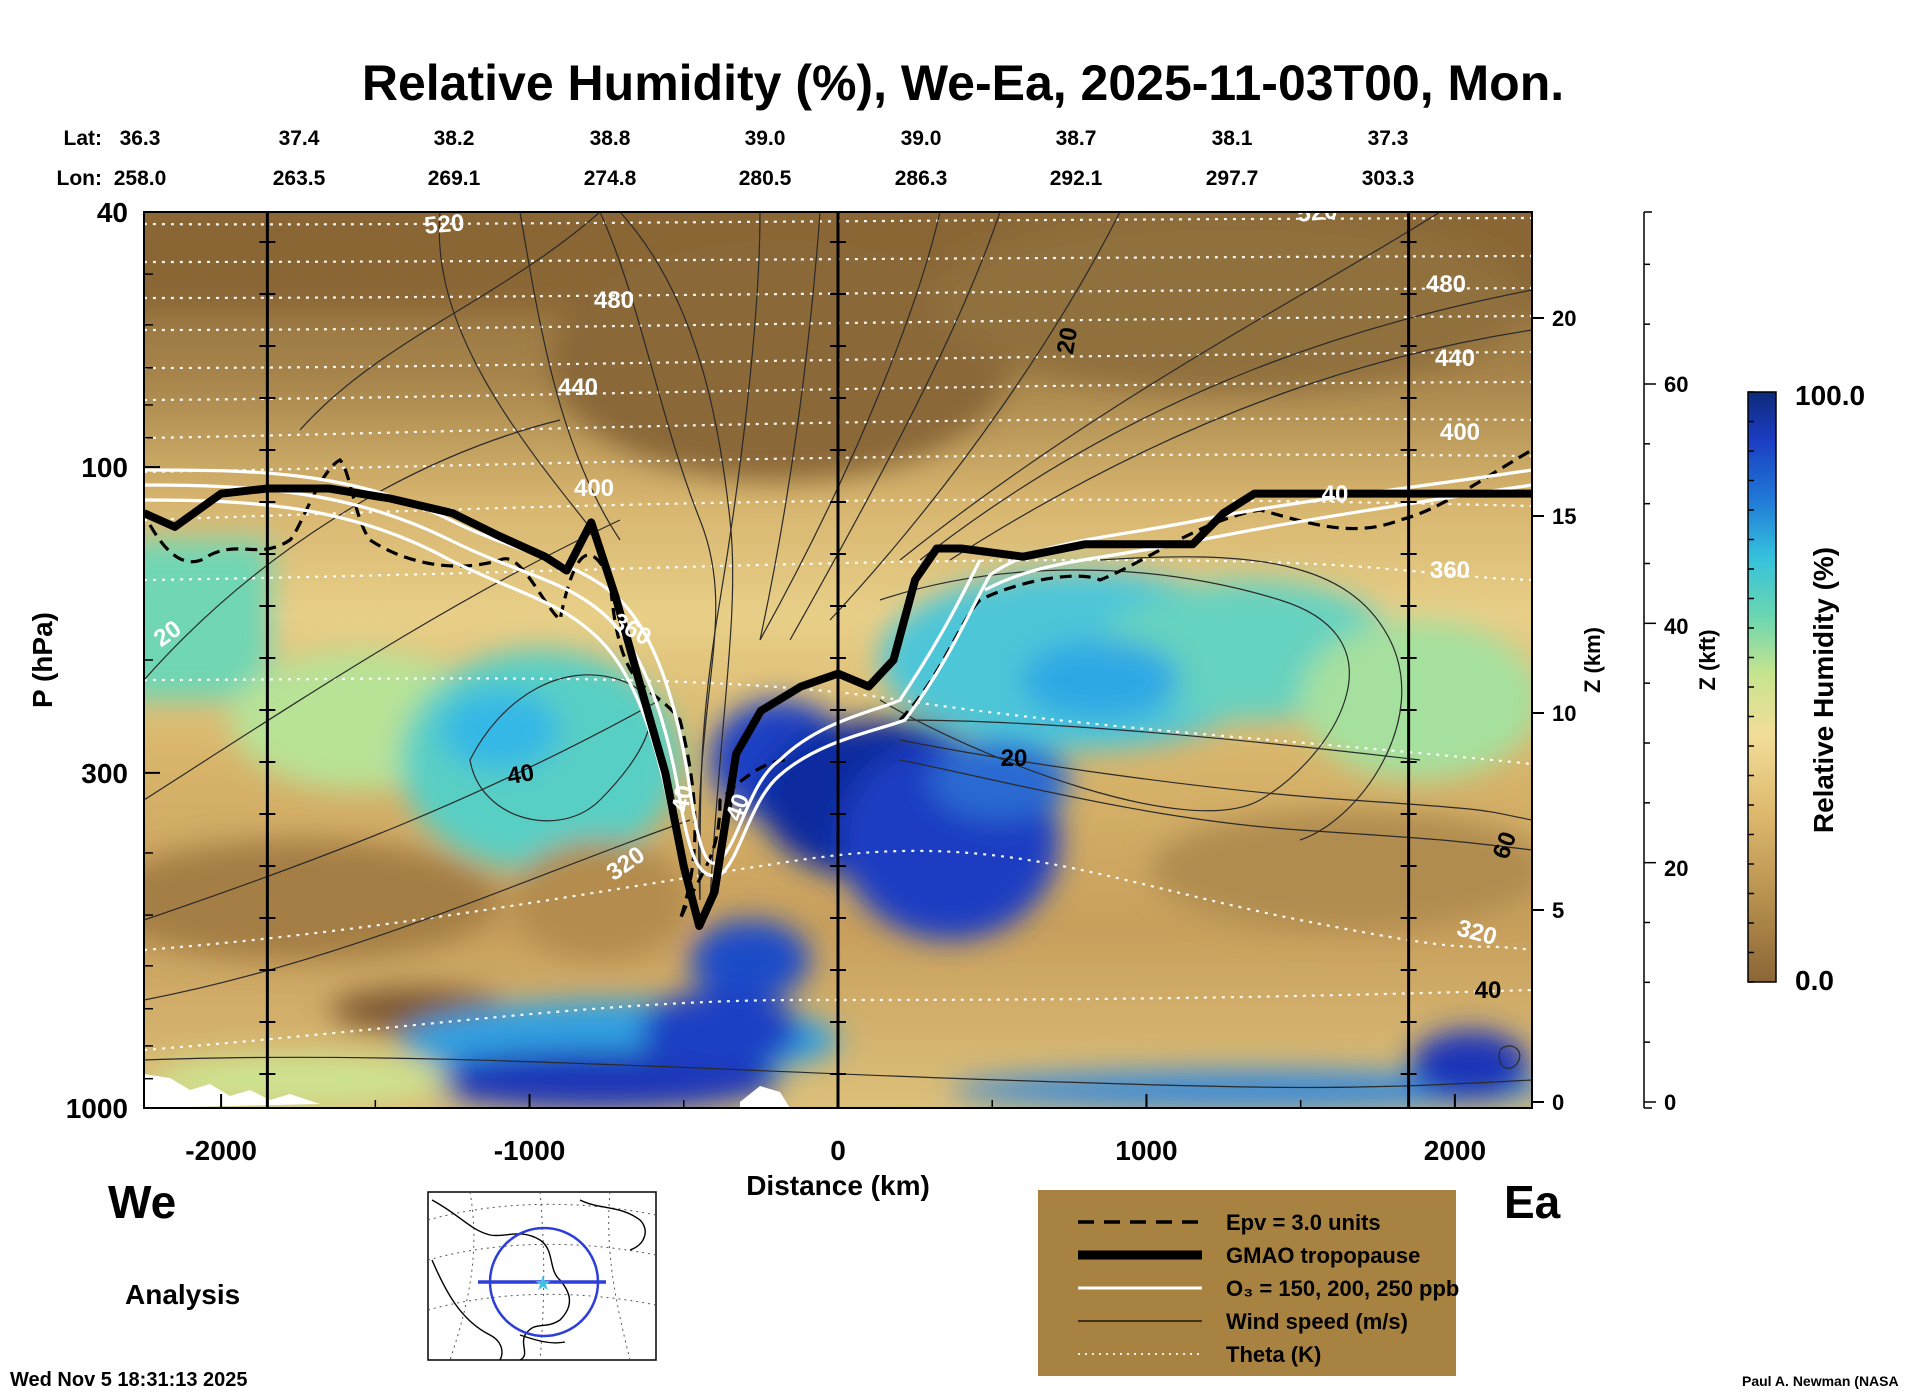 This screenshot has height=1394, width=1926. What do you see at coordinates (1450, 570) in the screenshot?
I see `theta-contour-label: 360` at bounding box center [1450, 570].